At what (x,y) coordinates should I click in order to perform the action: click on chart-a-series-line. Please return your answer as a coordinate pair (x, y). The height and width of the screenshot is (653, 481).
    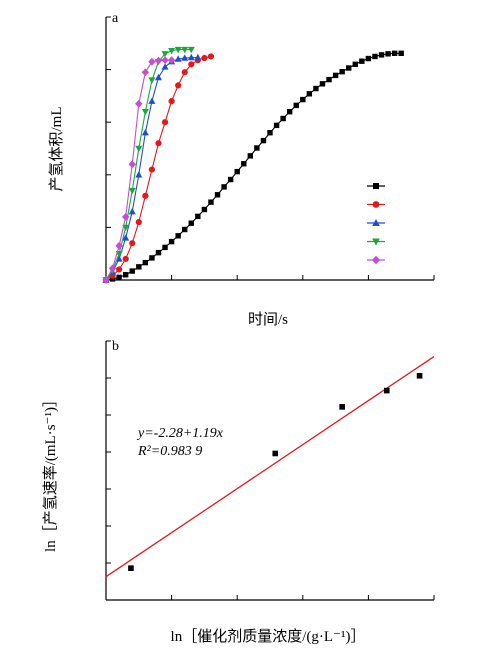
    Looking at the image, I should click on (138, 170).